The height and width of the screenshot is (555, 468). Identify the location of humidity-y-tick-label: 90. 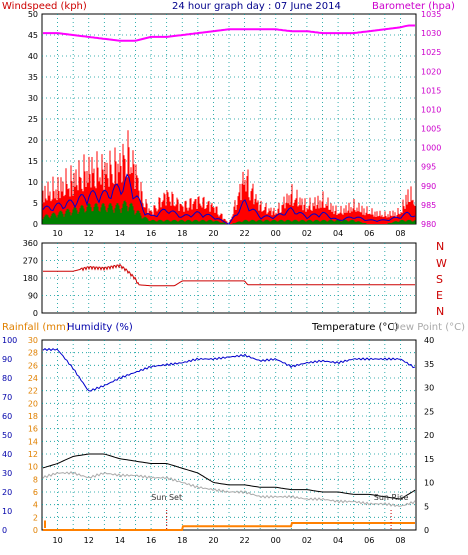
(7, 359).